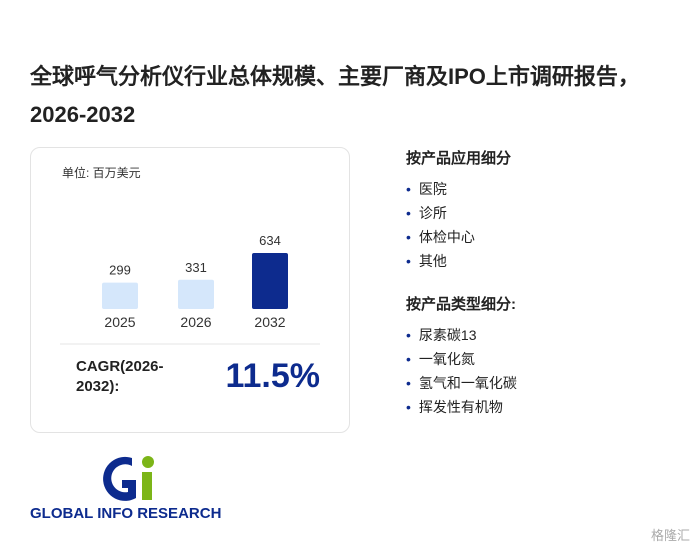 This screenshot has width=700, height=550. Describe the element at coordinates (426, 261) in the screenshot. I see `segment-item: 其他` at that location.